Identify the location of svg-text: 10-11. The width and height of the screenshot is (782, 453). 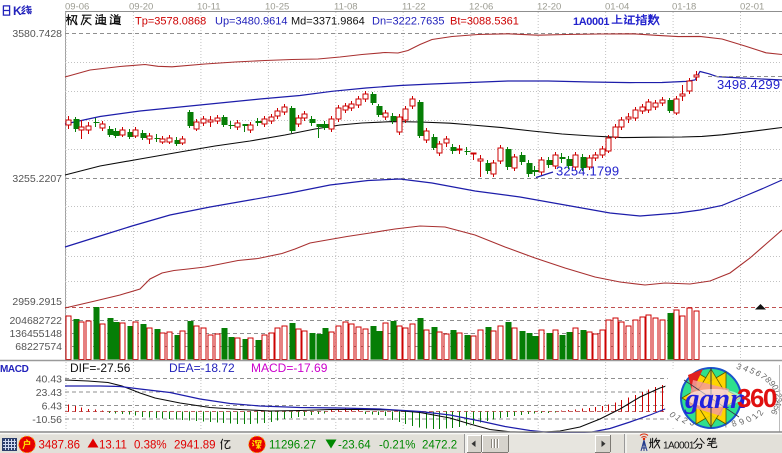
(209, 7).